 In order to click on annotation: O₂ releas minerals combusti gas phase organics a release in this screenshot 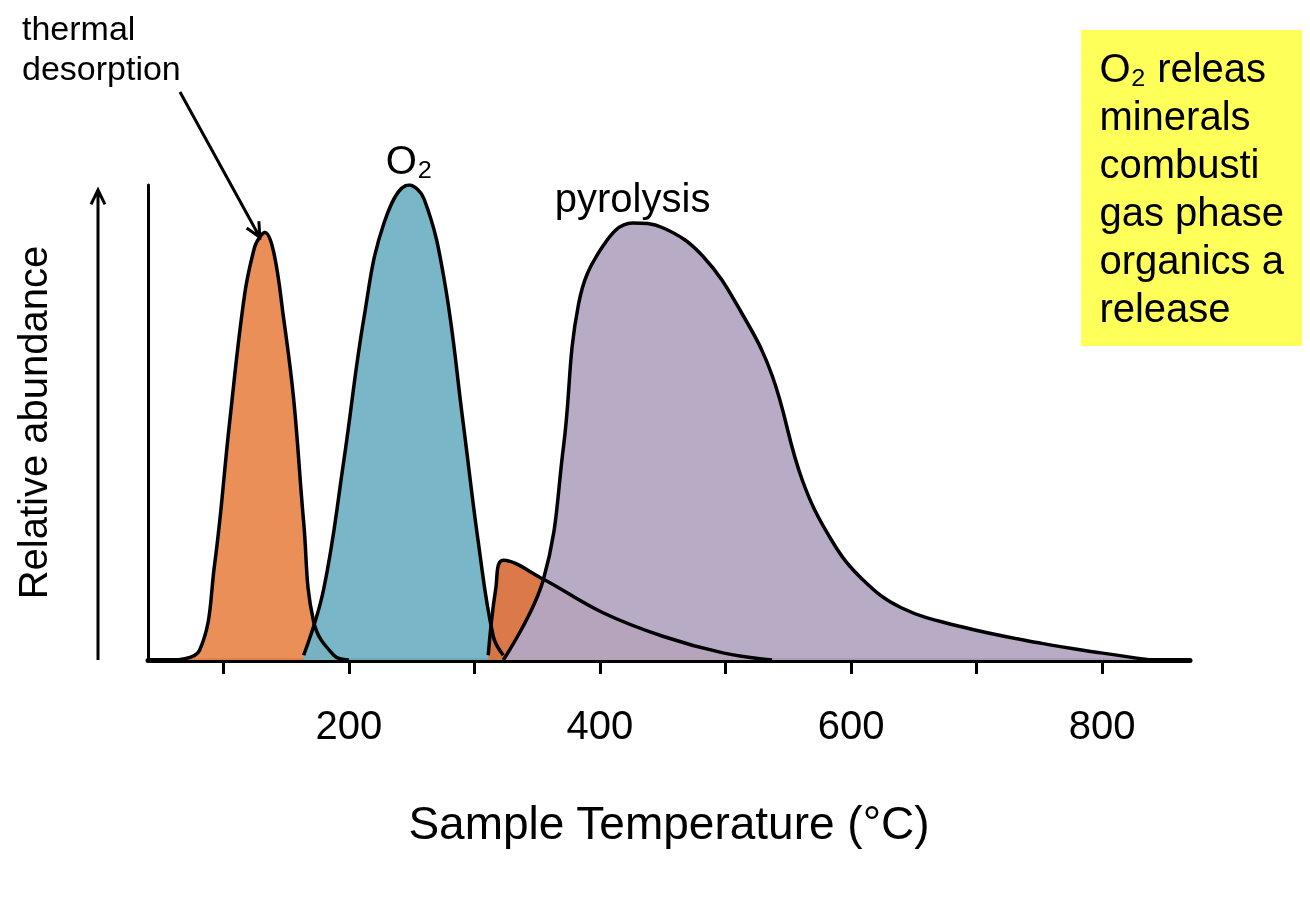, I will do `click(1191, 188)`.